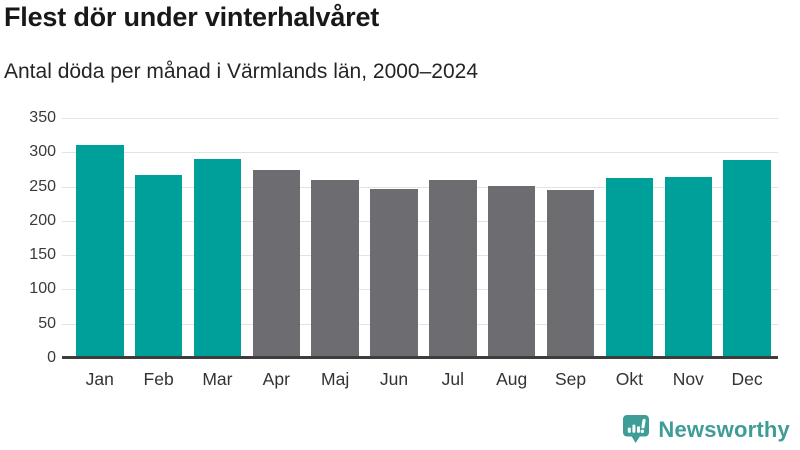 This screenshot has width=800, height=450. What do you see at coordinates (158, 379) in the screenshot?
I see `x-axis-label-feb: Feb` at bounding box center [158, 379].